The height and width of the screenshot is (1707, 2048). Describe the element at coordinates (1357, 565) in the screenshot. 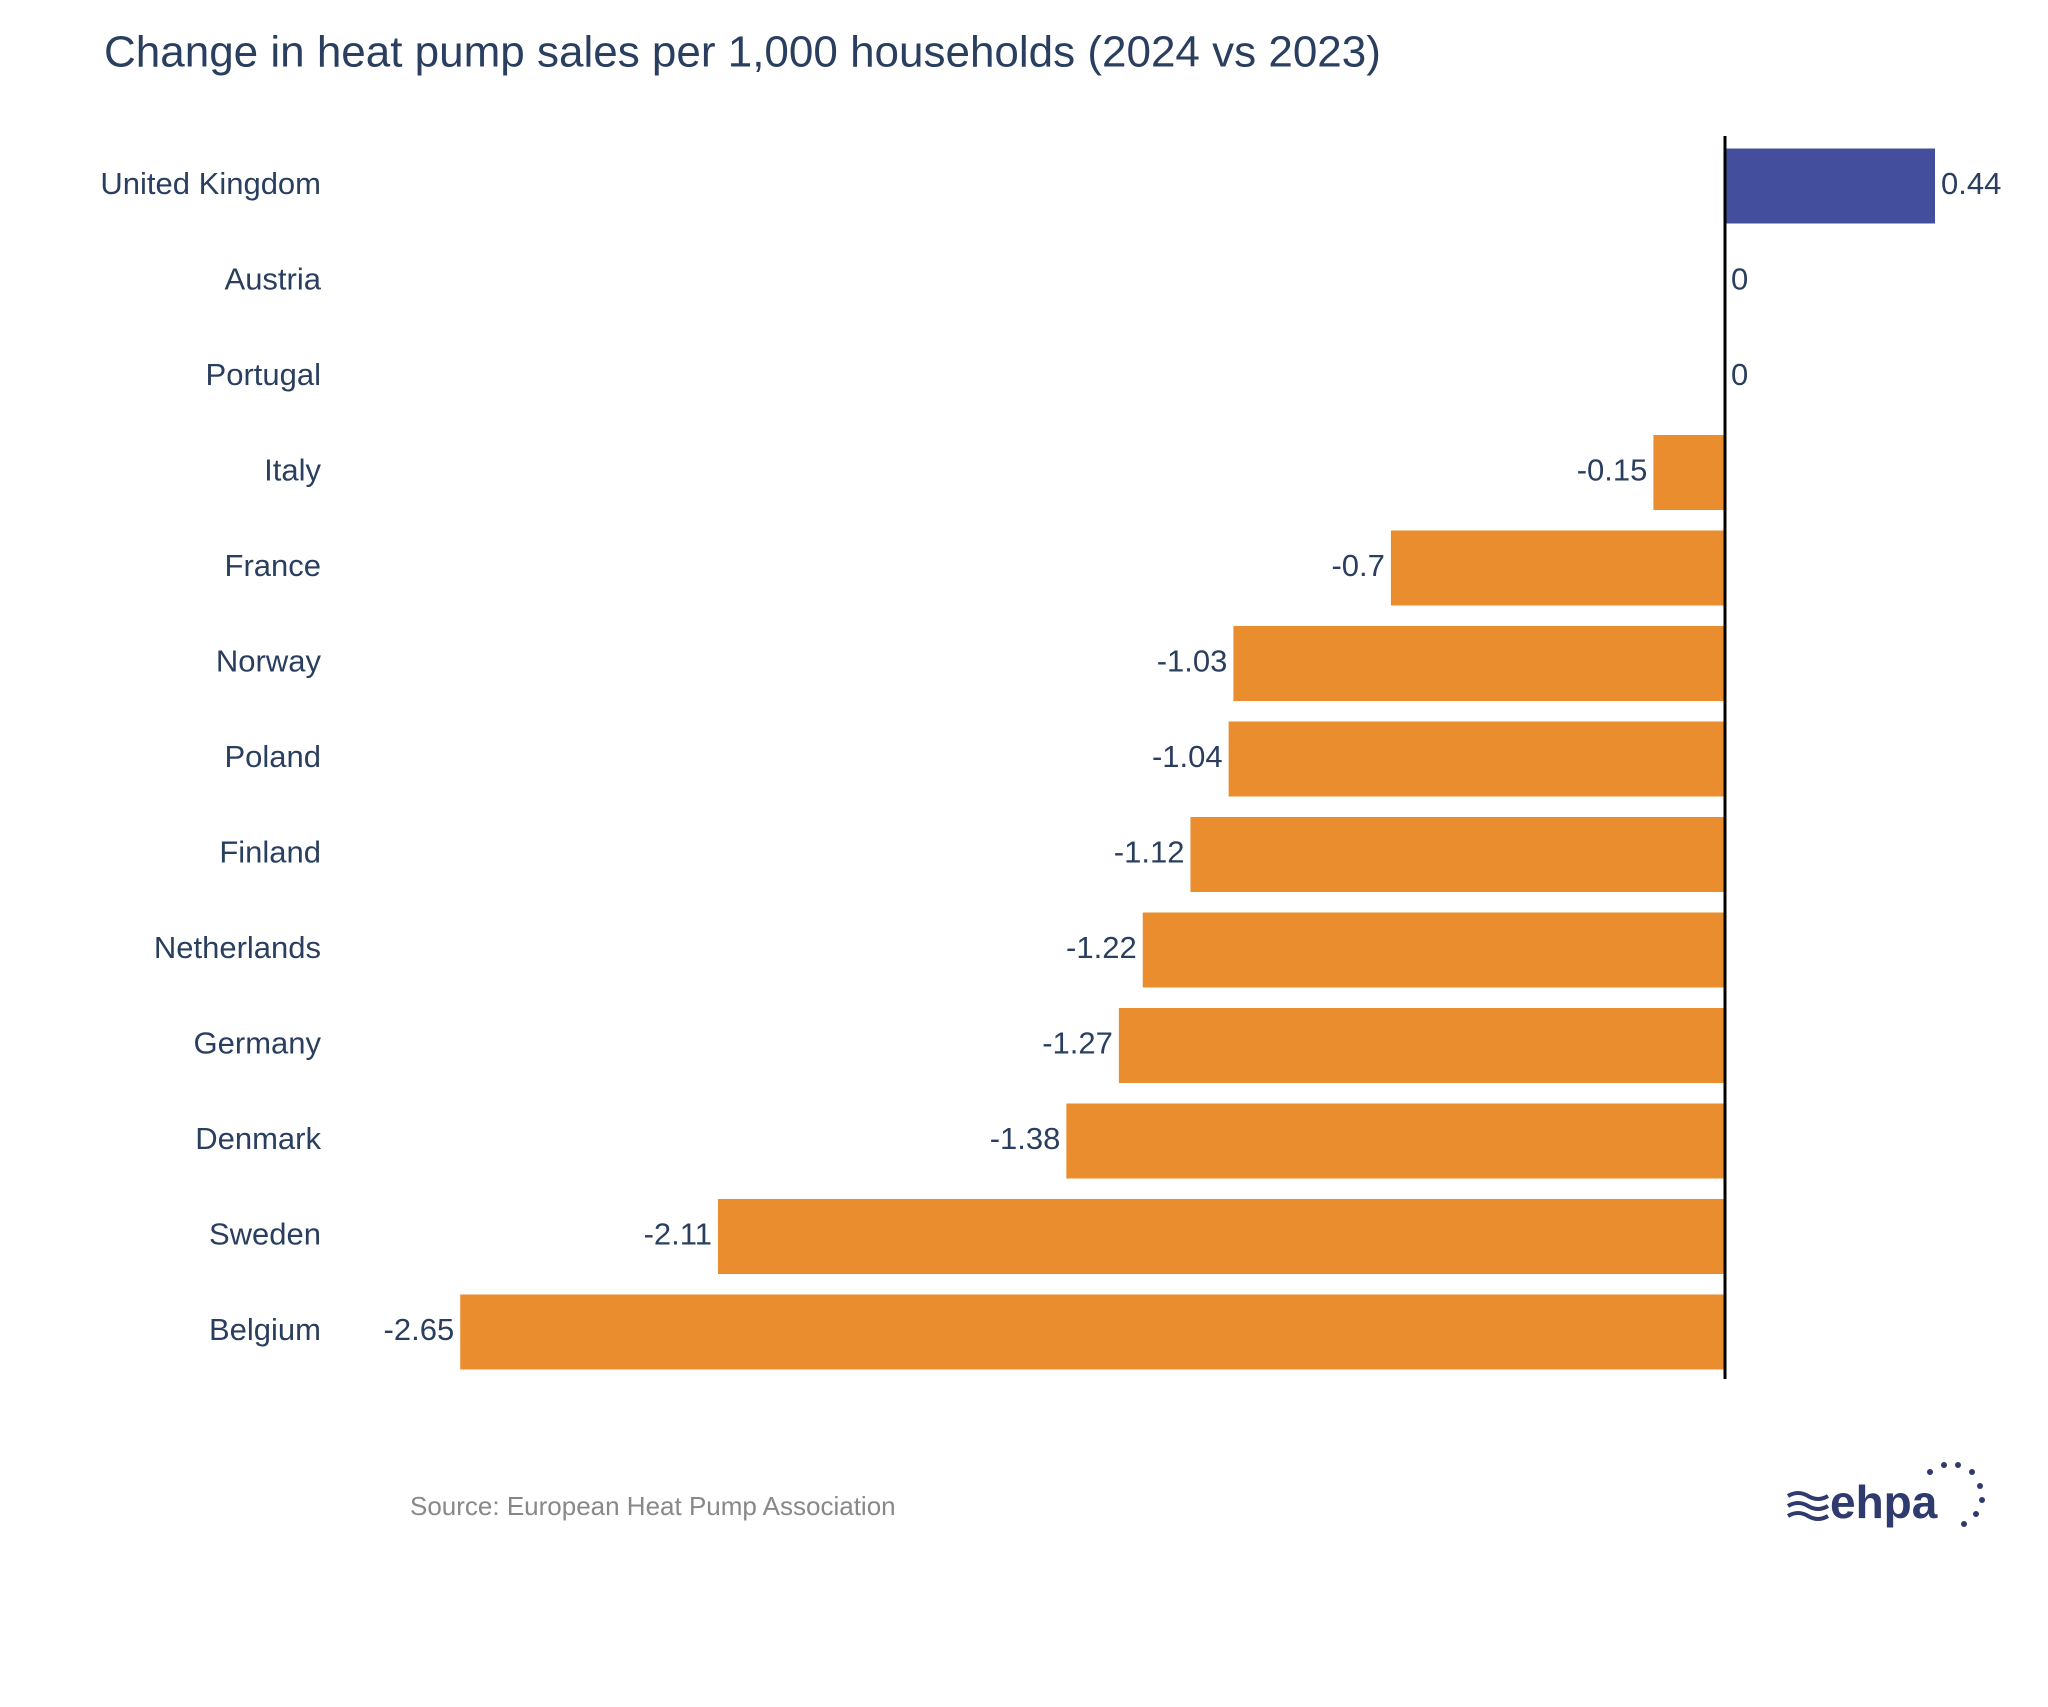

I see `value-label: -0.7` at that location.